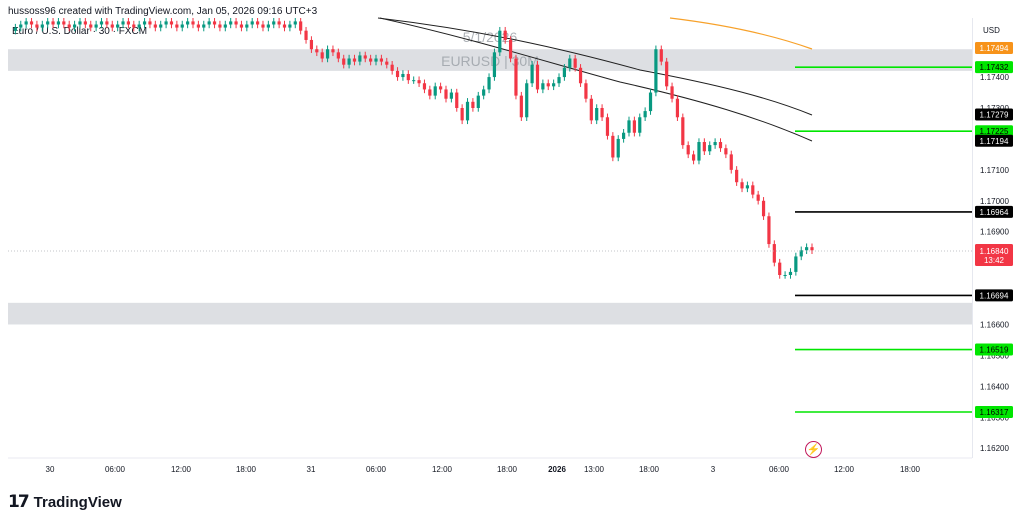 Image resolution: width=1024 pixels, height=522 pixels. I want to click on symbol-title: Euro / U.S. Dollar · 30 · FXCM, so click(80, 31).